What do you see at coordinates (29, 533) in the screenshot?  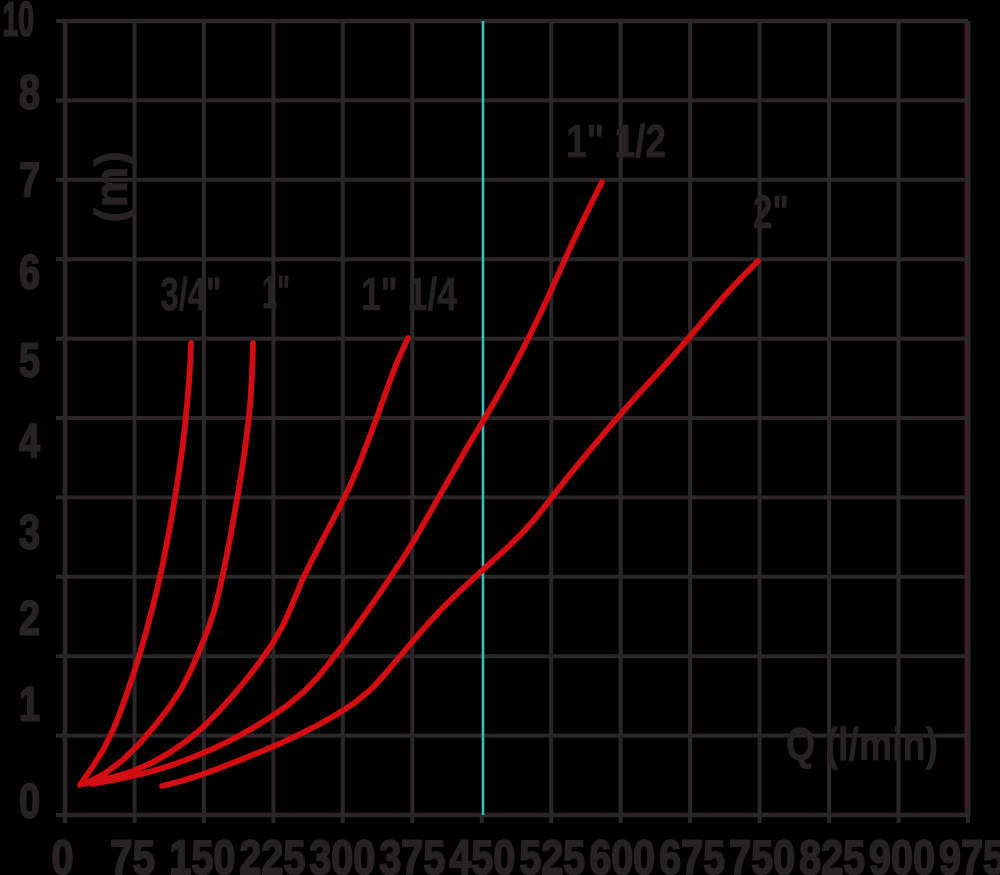 I see `svg-text: 3` at bounding box center [29, 533].